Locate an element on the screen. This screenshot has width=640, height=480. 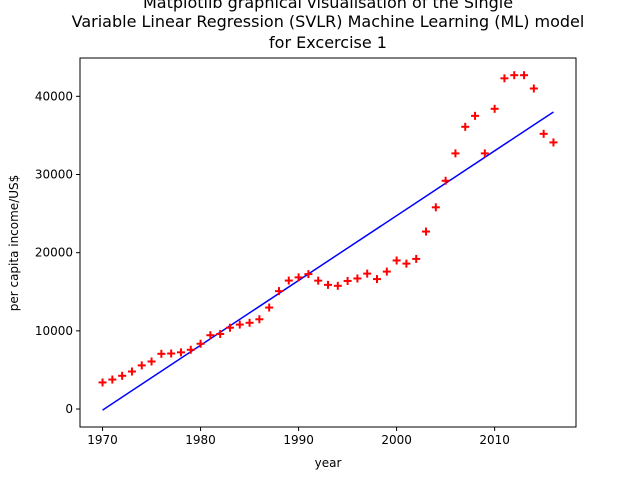
x-tick-label: 1980 is located at coordinates (200, 440).